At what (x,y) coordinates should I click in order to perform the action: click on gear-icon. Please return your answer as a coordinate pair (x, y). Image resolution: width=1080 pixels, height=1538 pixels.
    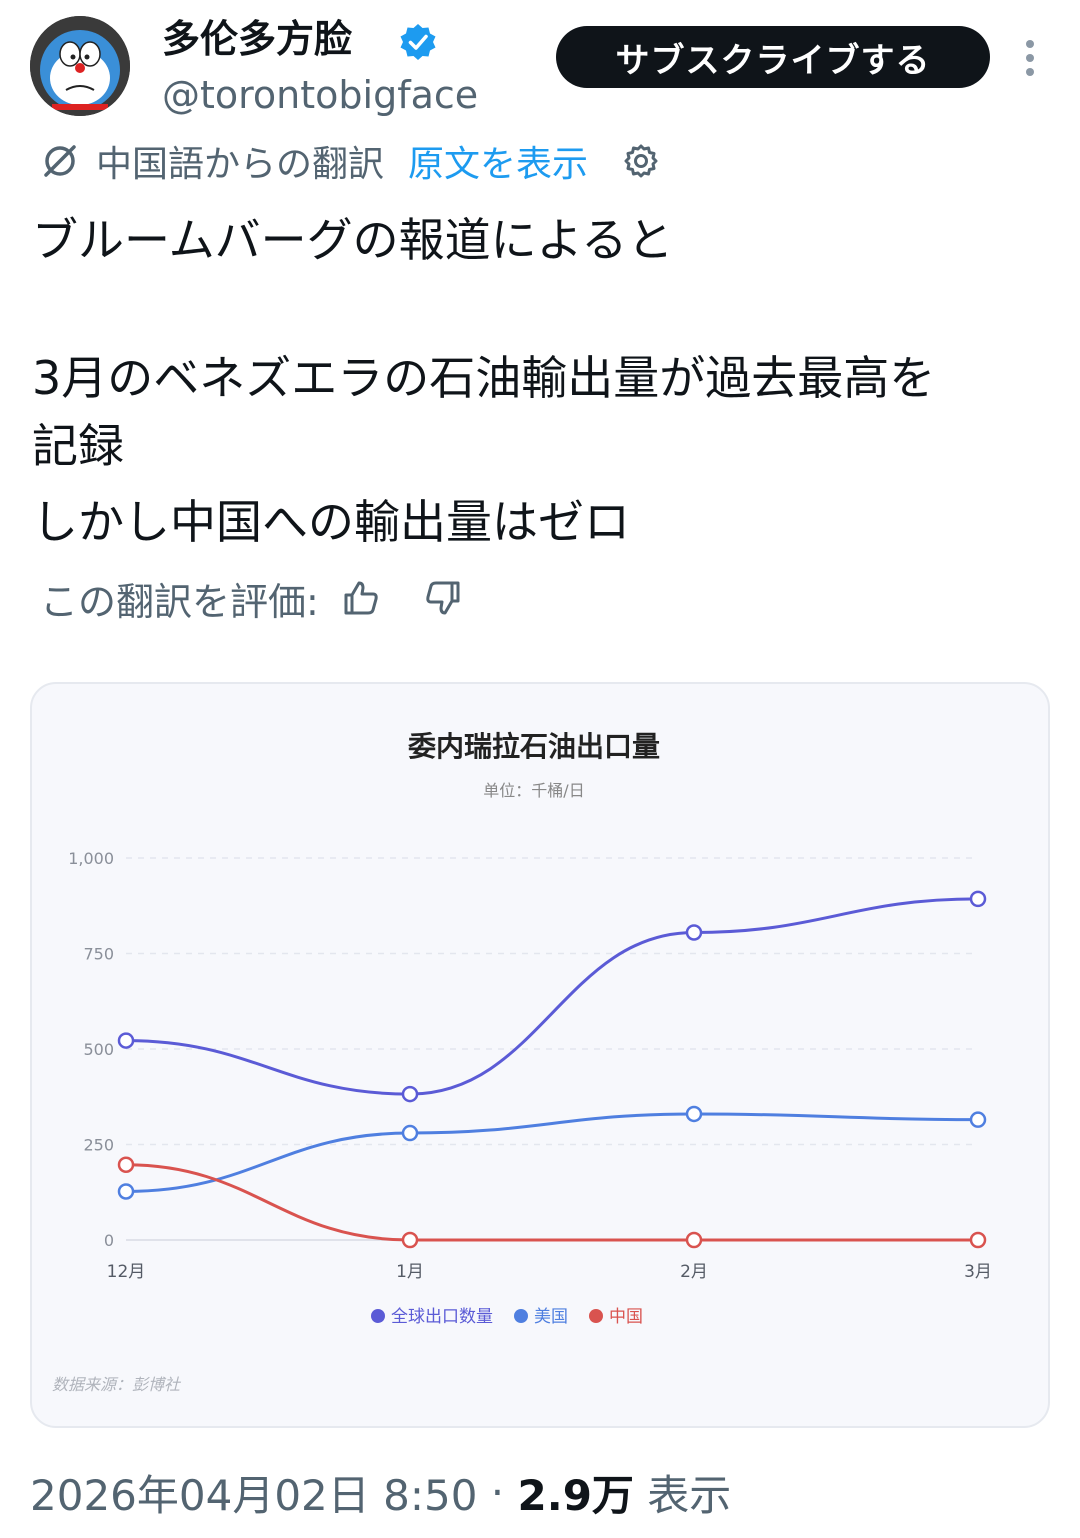
    Looking at the image, I should click on (641, 161).